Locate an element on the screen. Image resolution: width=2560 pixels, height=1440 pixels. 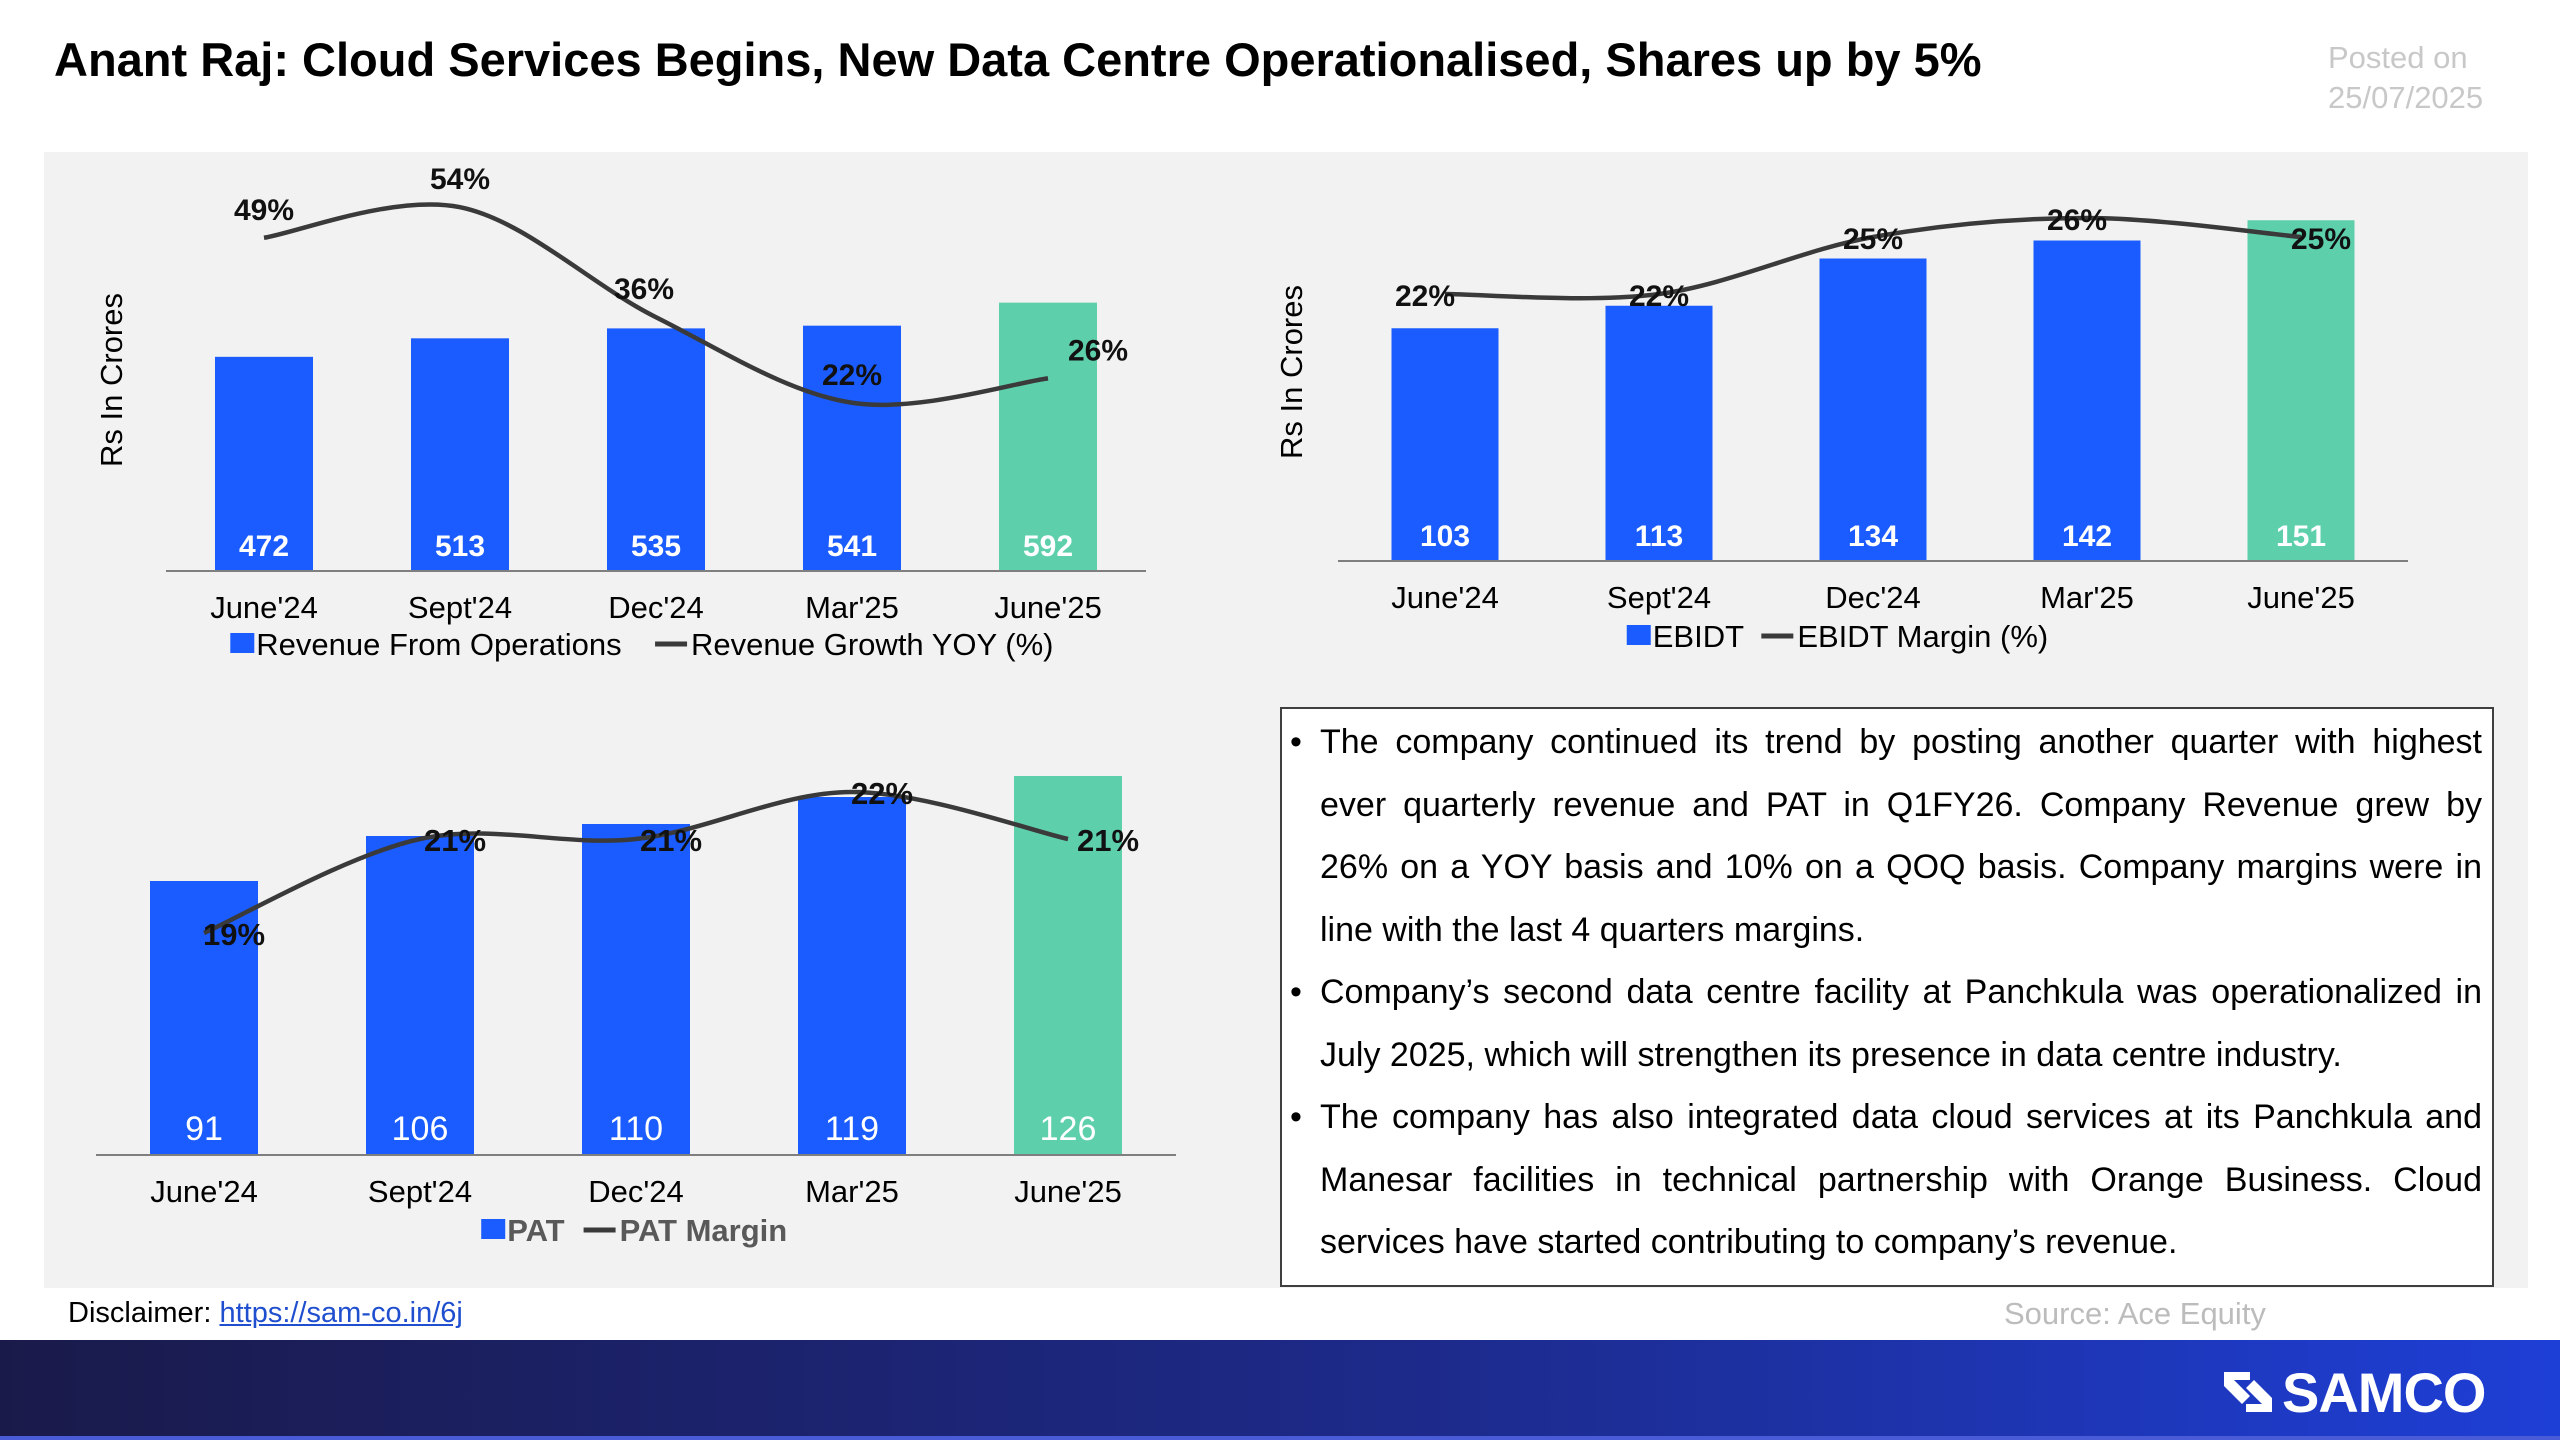
bar-value-label: 119 is located at coordinates (852, 1129).